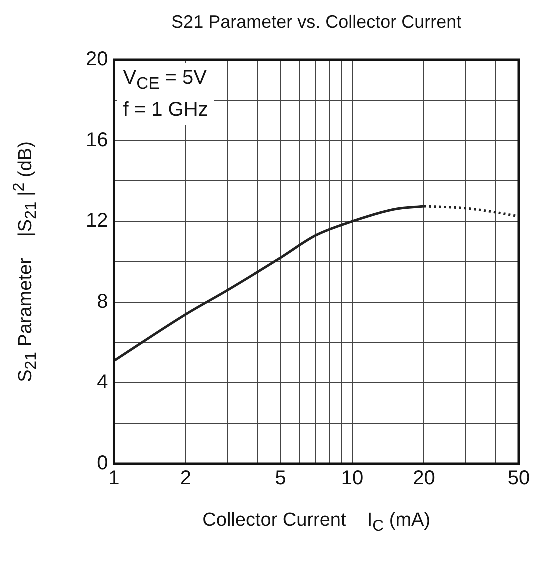 The height and width of the screenshot is (580, 545). Describe the element at coordinates (316, 22) in the screenshot. I see `chart-title: S21 Parameter vs. Collector Current` at that location.